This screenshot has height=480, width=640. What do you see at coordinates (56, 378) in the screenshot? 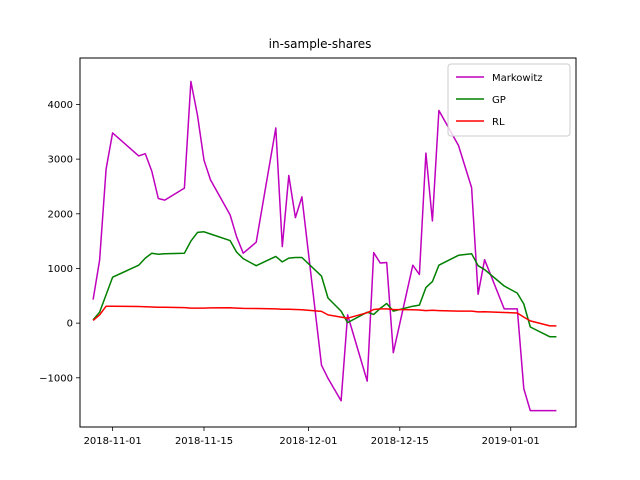
I see `y-tick-label: −1000` at bounding box center [56, 378].